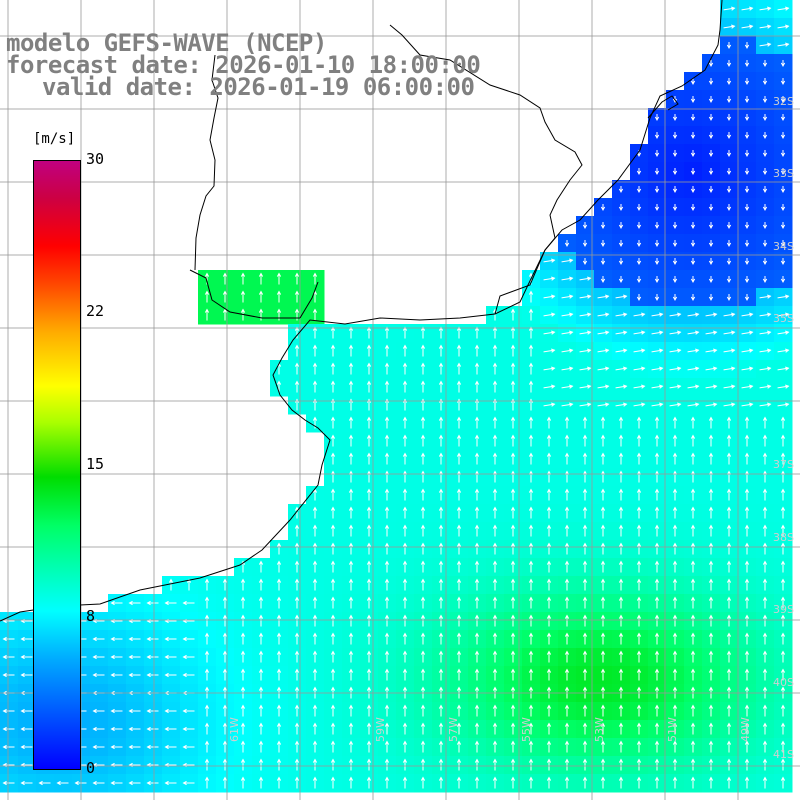 The width and height of the screenshot is (800, 800). Describe the element at coordinates (783, 754) in the screenshot. I see `lat-label-41s: 41S` at that location.